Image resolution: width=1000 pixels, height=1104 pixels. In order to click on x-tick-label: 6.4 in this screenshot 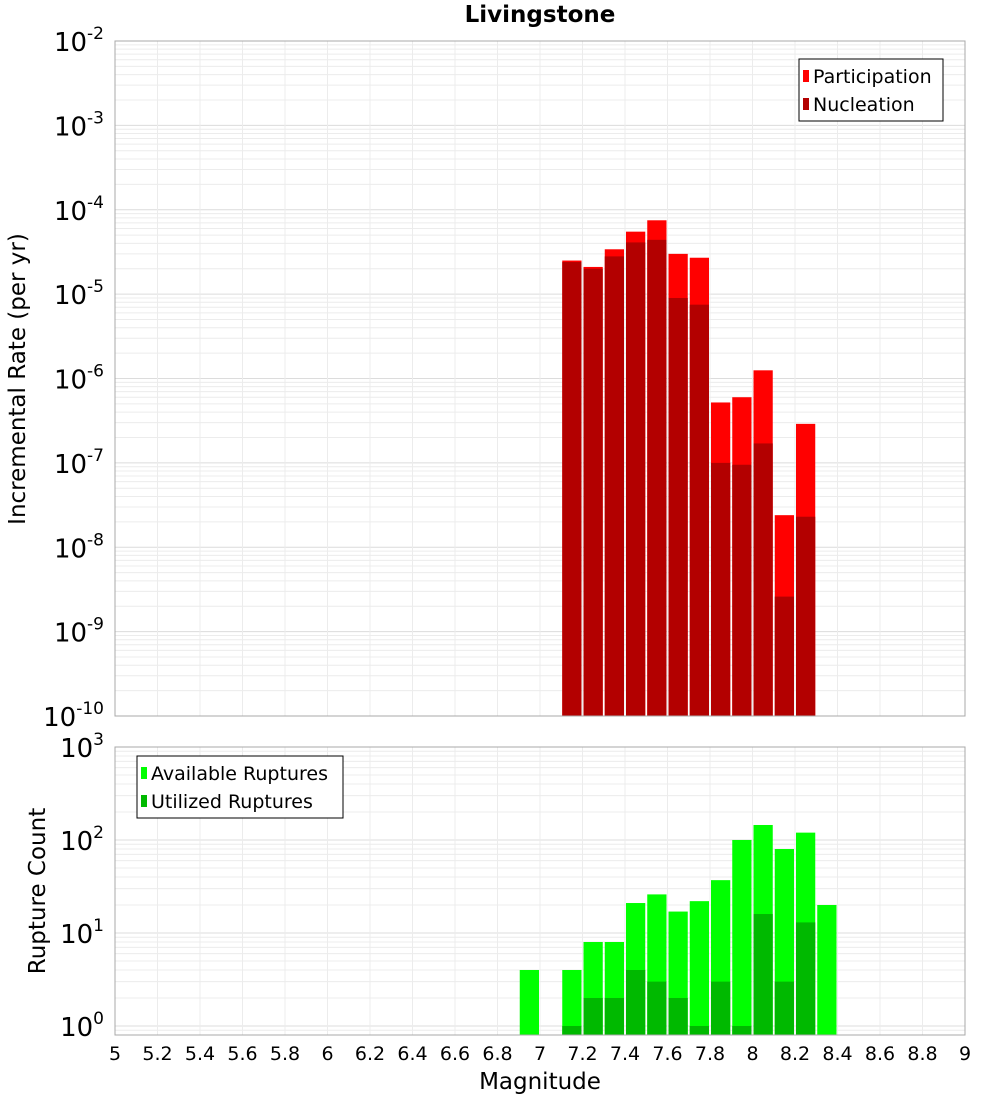, I will do `click(412, 1054)`.